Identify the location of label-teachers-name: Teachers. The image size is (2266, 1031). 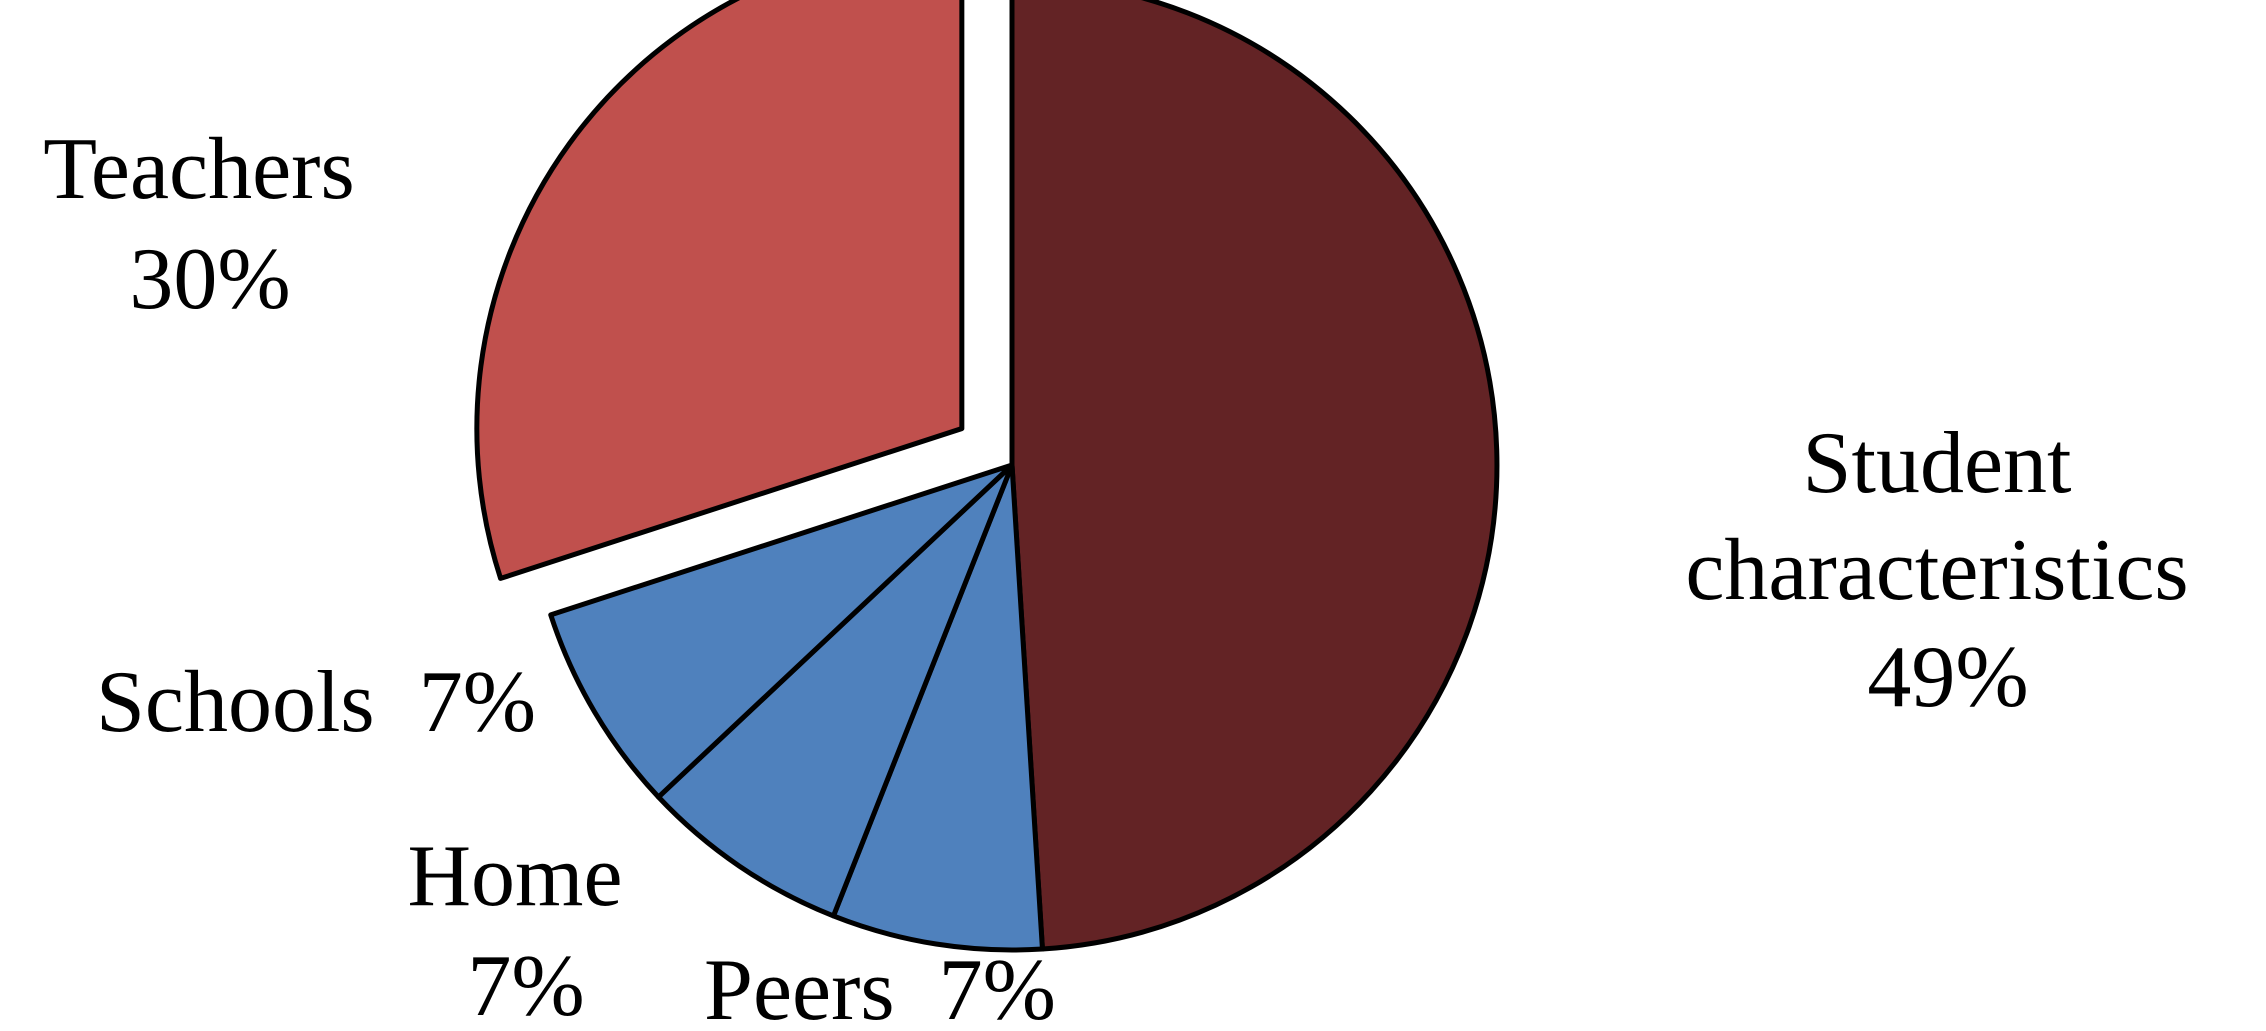
(198, 169).